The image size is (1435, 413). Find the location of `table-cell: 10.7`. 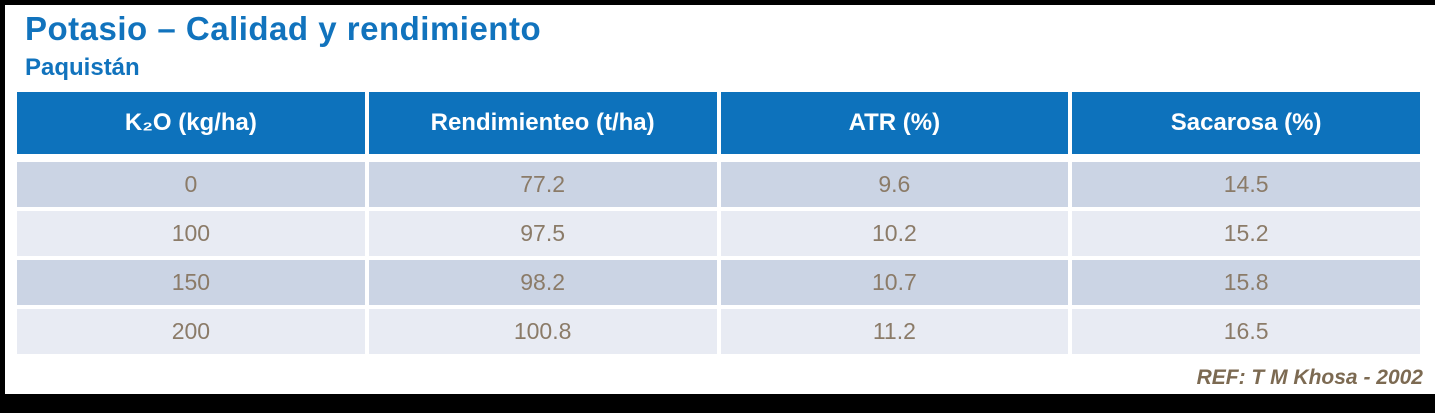

table-cell: 10.7 is located at coordinates (894, 282).